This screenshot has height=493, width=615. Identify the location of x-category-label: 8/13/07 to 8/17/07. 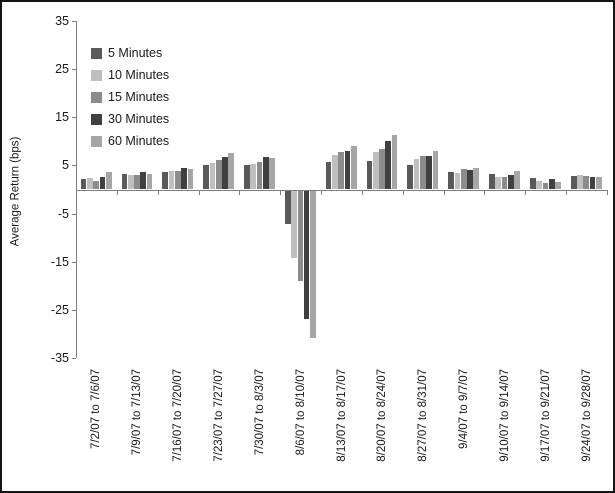
(341, 415).